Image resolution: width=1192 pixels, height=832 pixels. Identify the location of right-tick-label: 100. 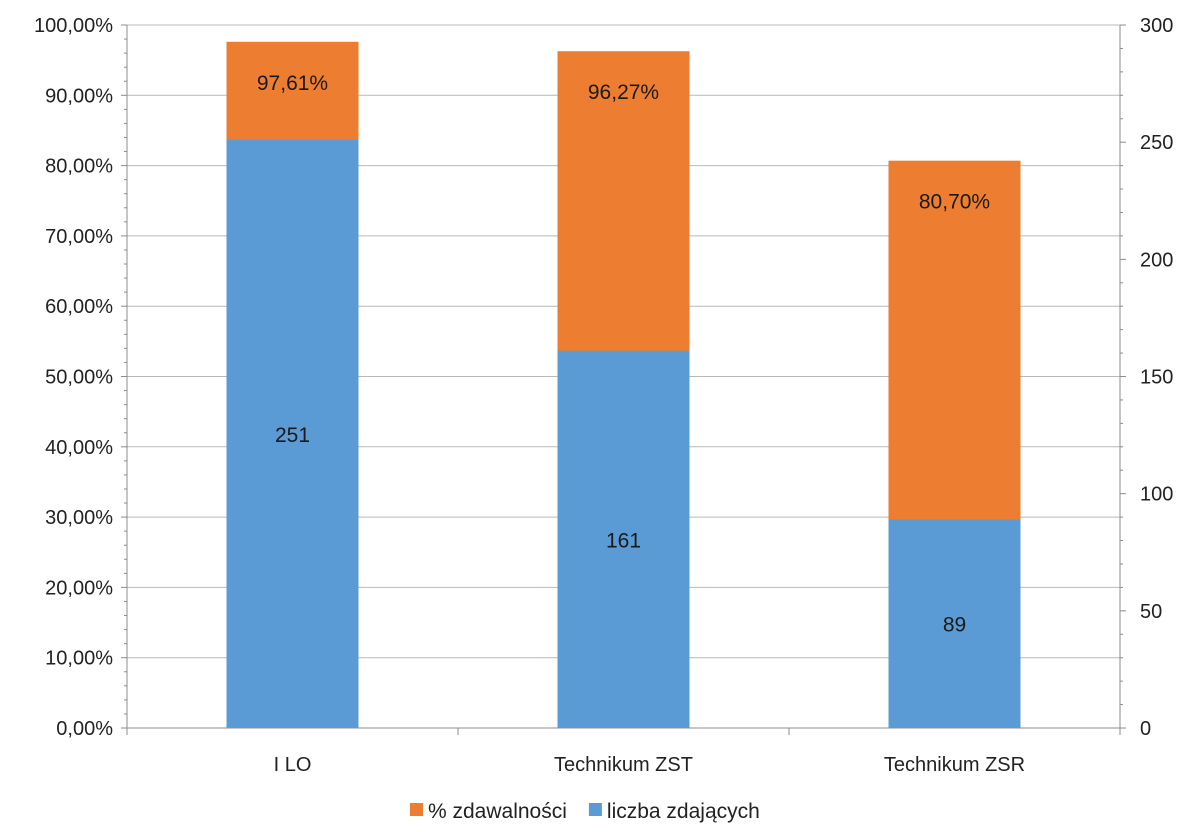
(1156, 495).